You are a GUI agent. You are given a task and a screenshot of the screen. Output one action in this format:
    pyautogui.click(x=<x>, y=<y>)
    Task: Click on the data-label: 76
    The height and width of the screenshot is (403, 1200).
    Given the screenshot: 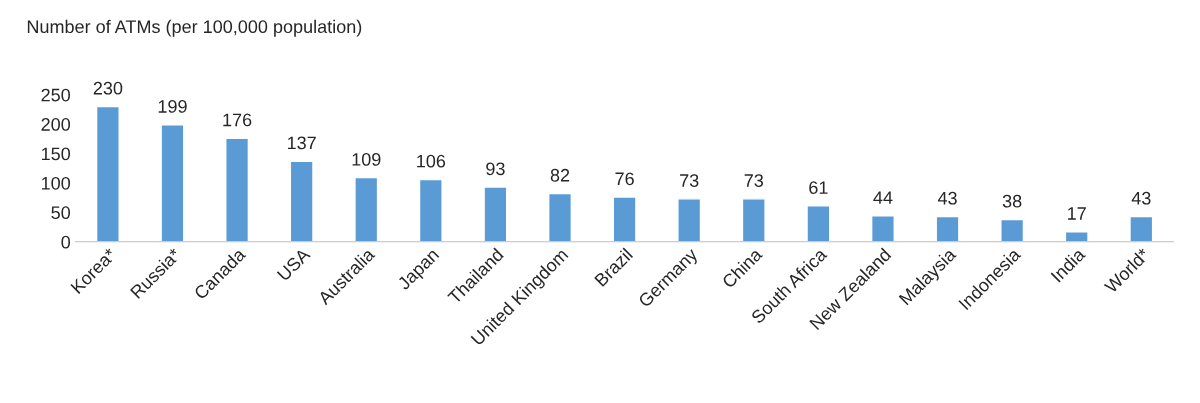 What is the action you would take?
    pyautogui.click(x=624, y=179)
    